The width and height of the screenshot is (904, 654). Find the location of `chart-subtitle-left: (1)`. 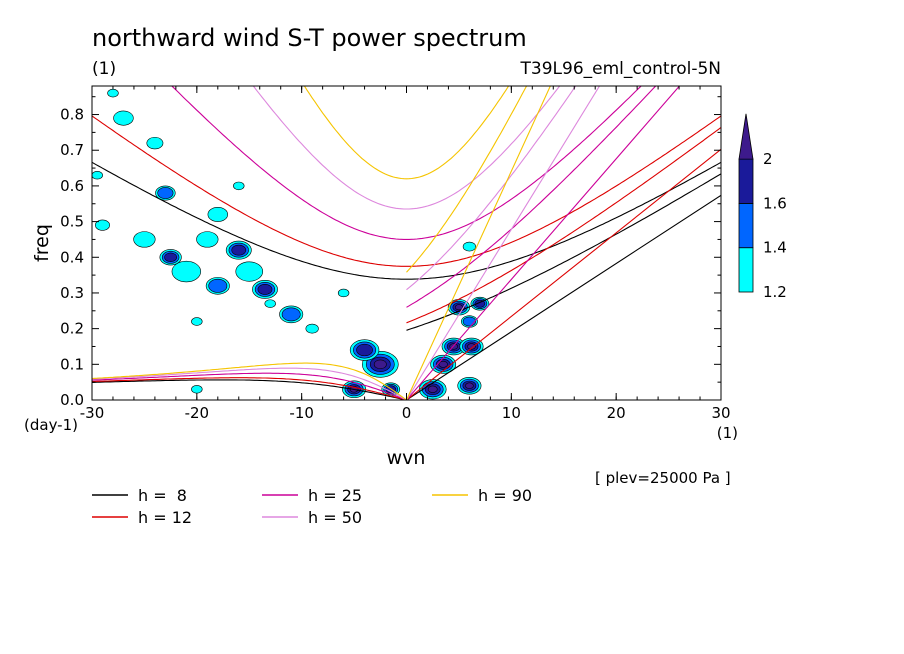

chart-subtitle-left: (1) is located at coordinates (104, 69).